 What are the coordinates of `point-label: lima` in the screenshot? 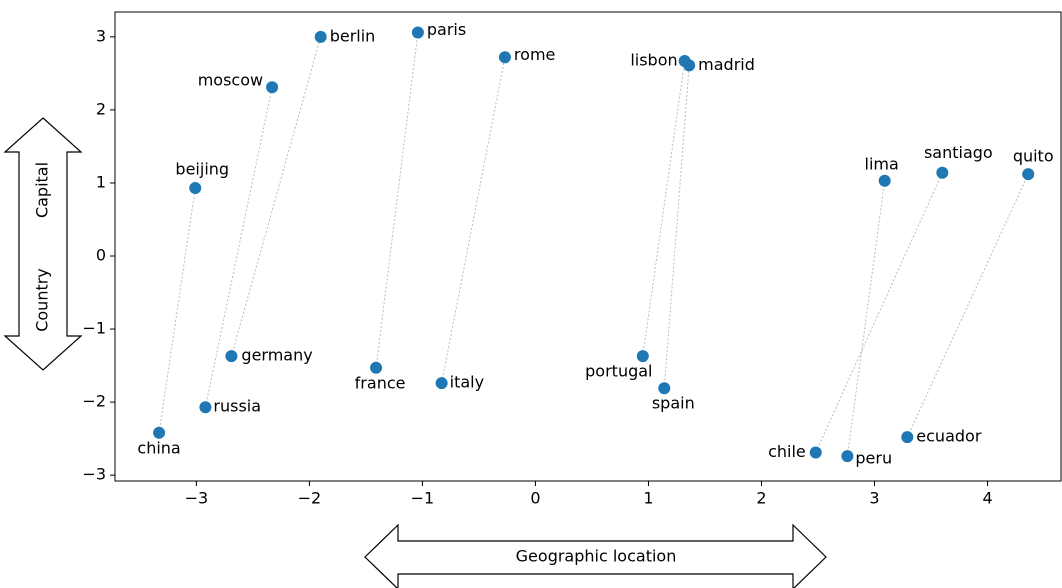 It's located at (882, 163).